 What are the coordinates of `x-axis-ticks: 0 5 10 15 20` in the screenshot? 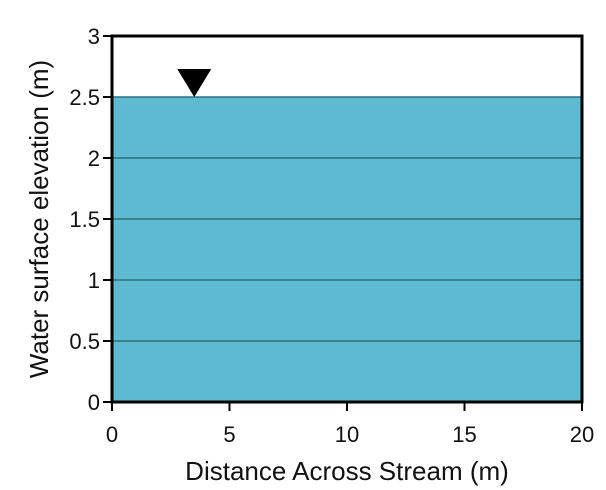 It's located at (350, 424).